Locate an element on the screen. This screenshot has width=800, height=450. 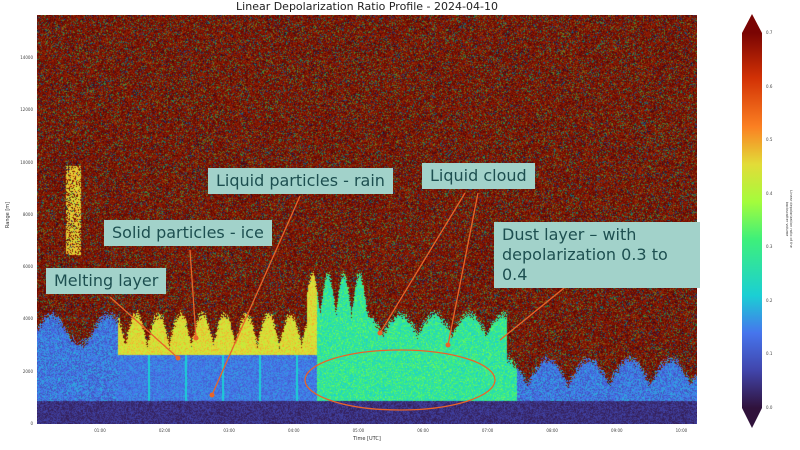
colorbar is located at coordinates (752, 221).